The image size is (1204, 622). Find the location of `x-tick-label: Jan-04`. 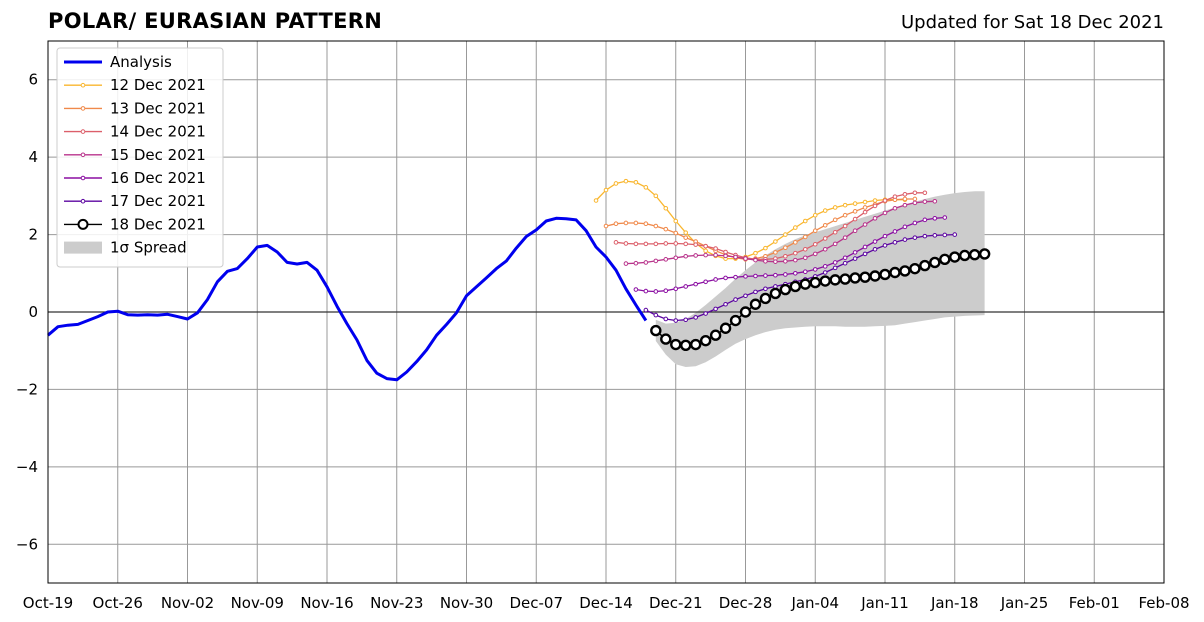

x-tick-label: Jan-04 is located at coordinates (814, 603).